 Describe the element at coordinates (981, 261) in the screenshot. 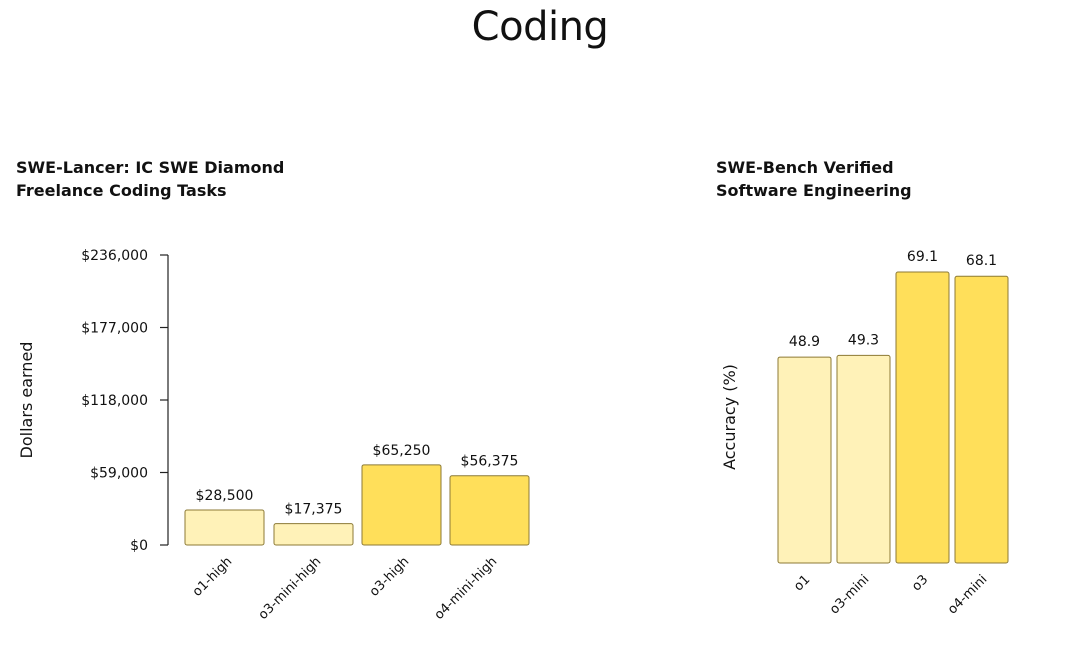

I see `bar-value-label: 68.1` at that location.